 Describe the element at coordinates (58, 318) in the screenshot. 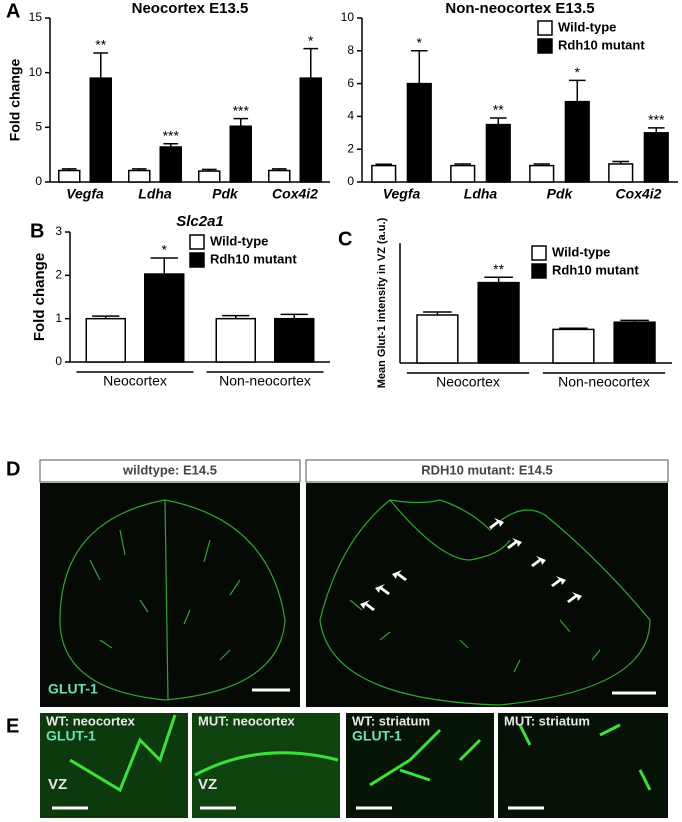

I see `y-tick-label: 1` at that location.